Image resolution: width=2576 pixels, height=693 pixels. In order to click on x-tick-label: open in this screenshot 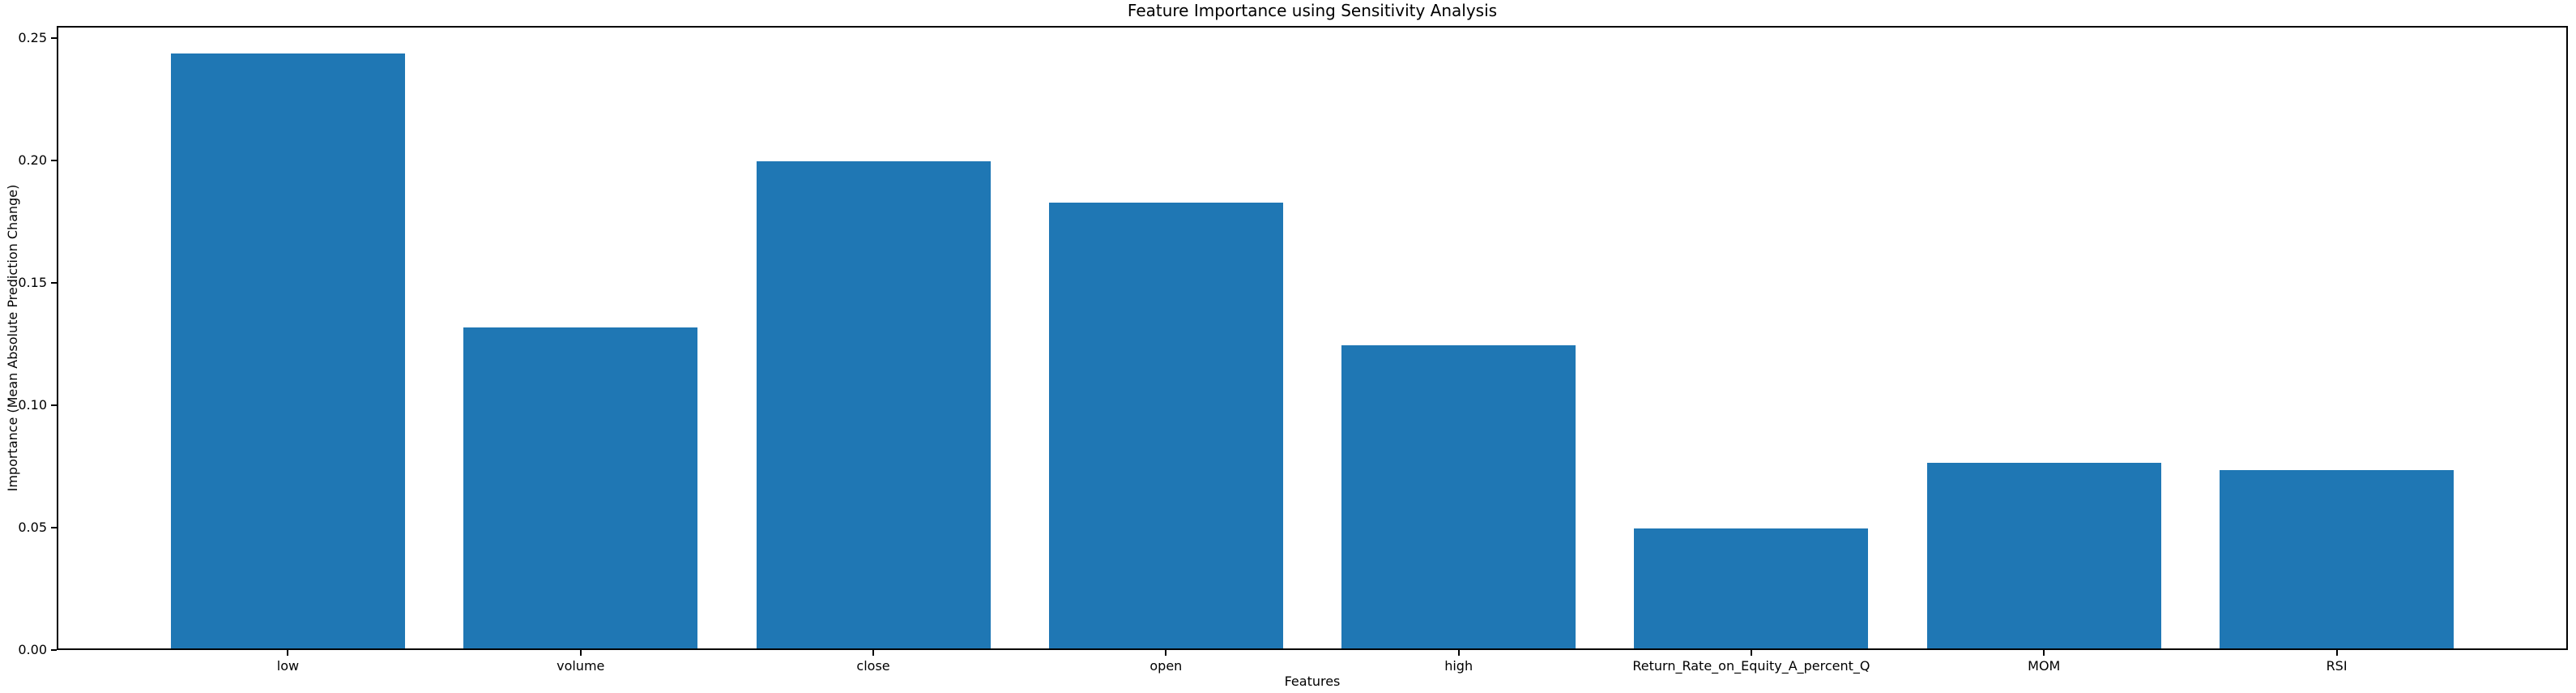, I will do `click(1166, 666)`.